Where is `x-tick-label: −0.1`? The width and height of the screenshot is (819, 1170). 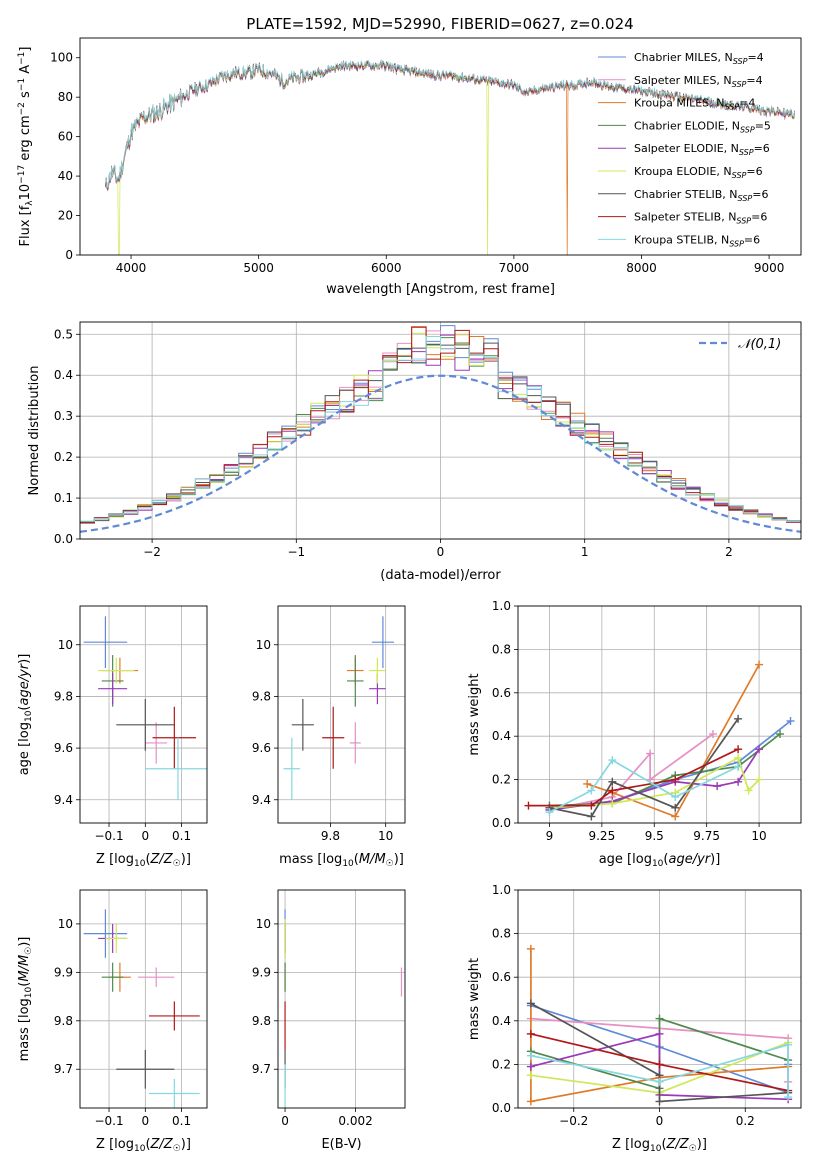 x-tick-label: −0.1 is located at coordinates (108, 1121).